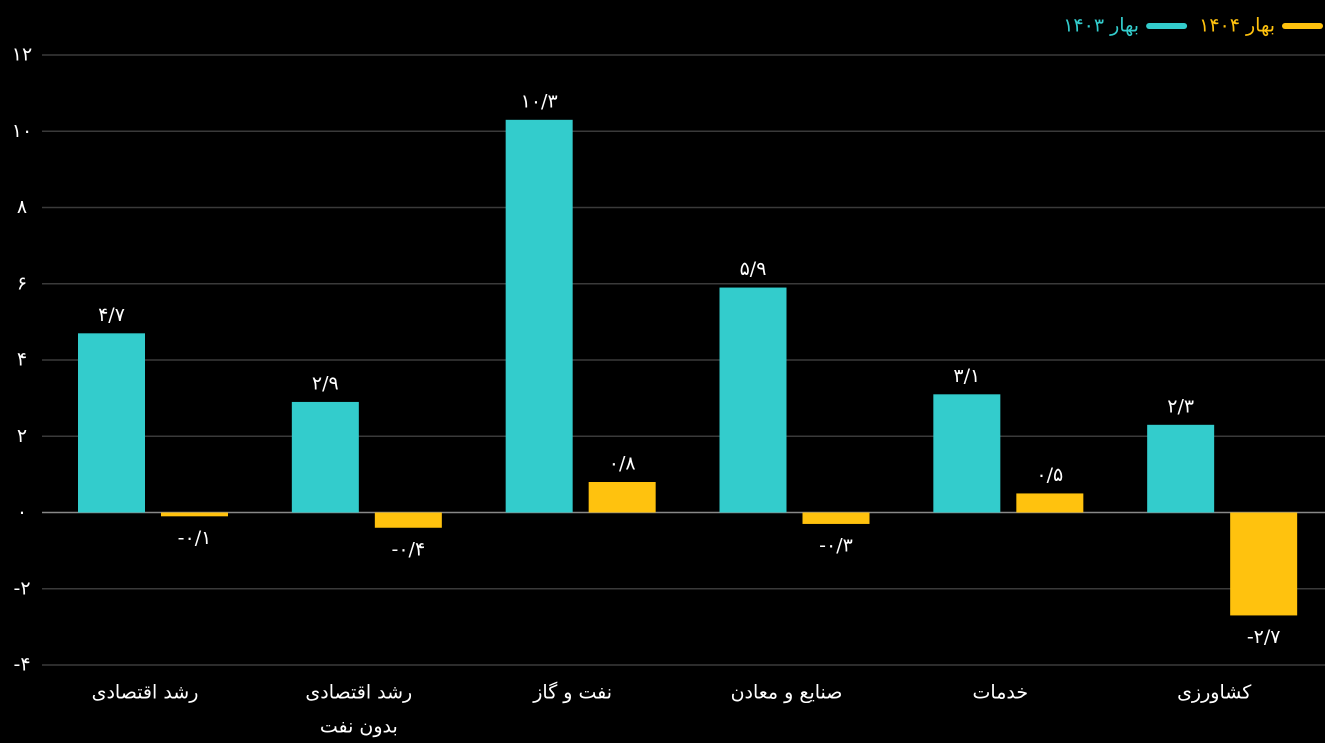 The height and width of the screenshot is (743, 1325). What do you see at coordinates (21, 588) in the screenshot?
I see `y-tick-label: -۲` at bounding box center [21, 588].